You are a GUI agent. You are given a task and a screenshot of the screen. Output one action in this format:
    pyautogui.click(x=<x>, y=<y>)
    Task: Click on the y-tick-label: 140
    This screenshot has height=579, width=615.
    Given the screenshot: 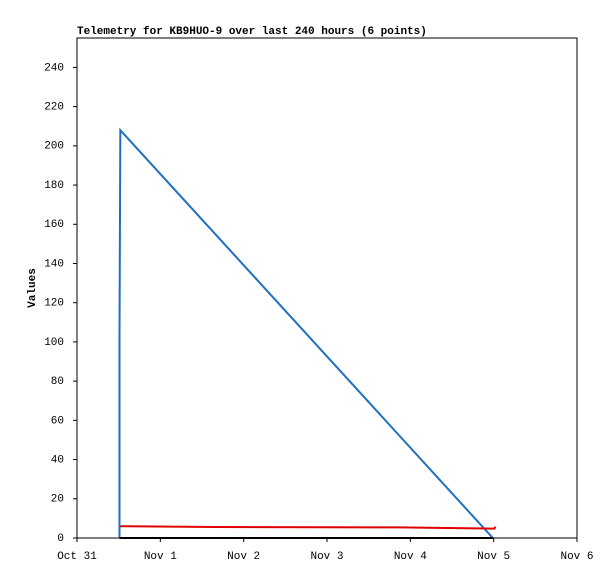 What is the action you would take?
    pyautogui.click(x=54, y=264)
    